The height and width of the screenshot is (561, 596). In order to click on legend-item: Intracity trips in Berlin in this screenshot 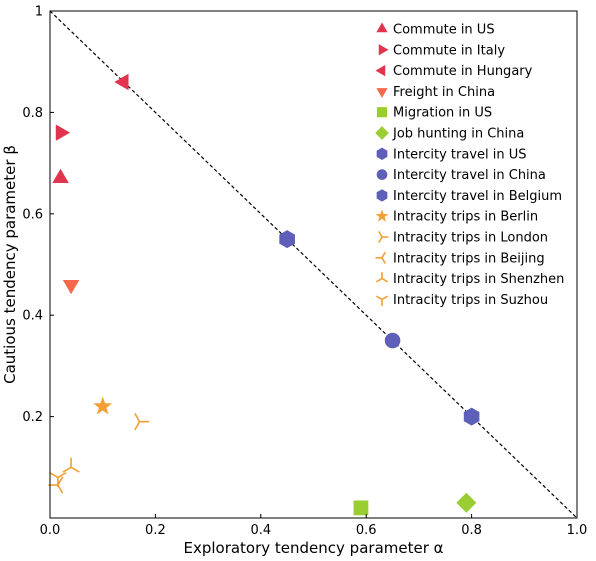, I will do `click(456, 217)`.